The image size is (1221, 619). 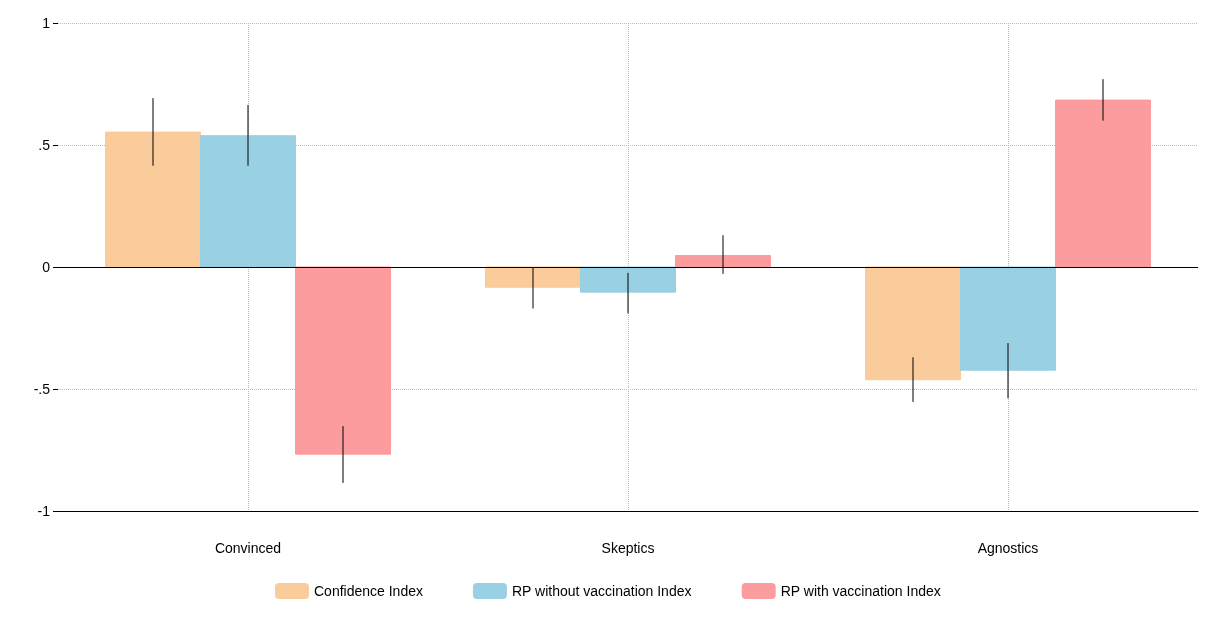 What do you see at coordinates (248, 548) in the screenshot?
I see `x-tick-label: Convinced` at bounding box center [248, 548].